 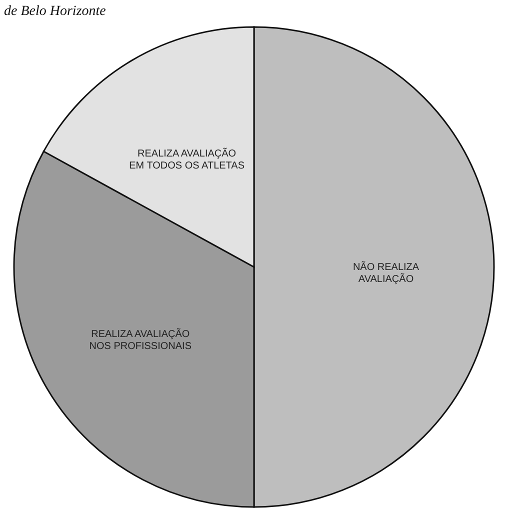 What do you see at coordinates (187, 159) in the screenshot?
I see `slice-label: REALIZA AVALIAÇÃO EM TODOS OS ATLETAS` at bounding box center [187, 159].